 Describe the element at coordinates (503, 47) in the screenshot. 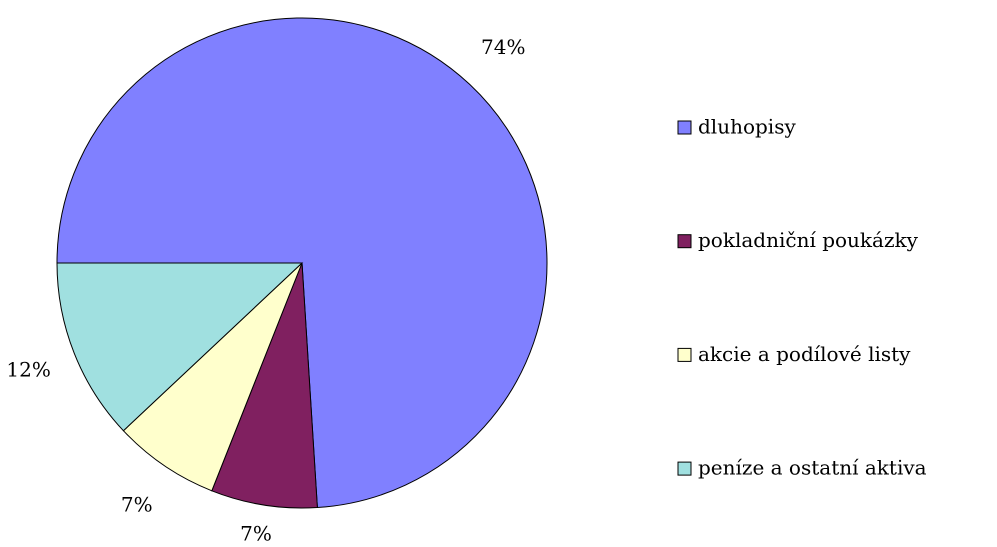

I see `data-label: 74%` at that location.